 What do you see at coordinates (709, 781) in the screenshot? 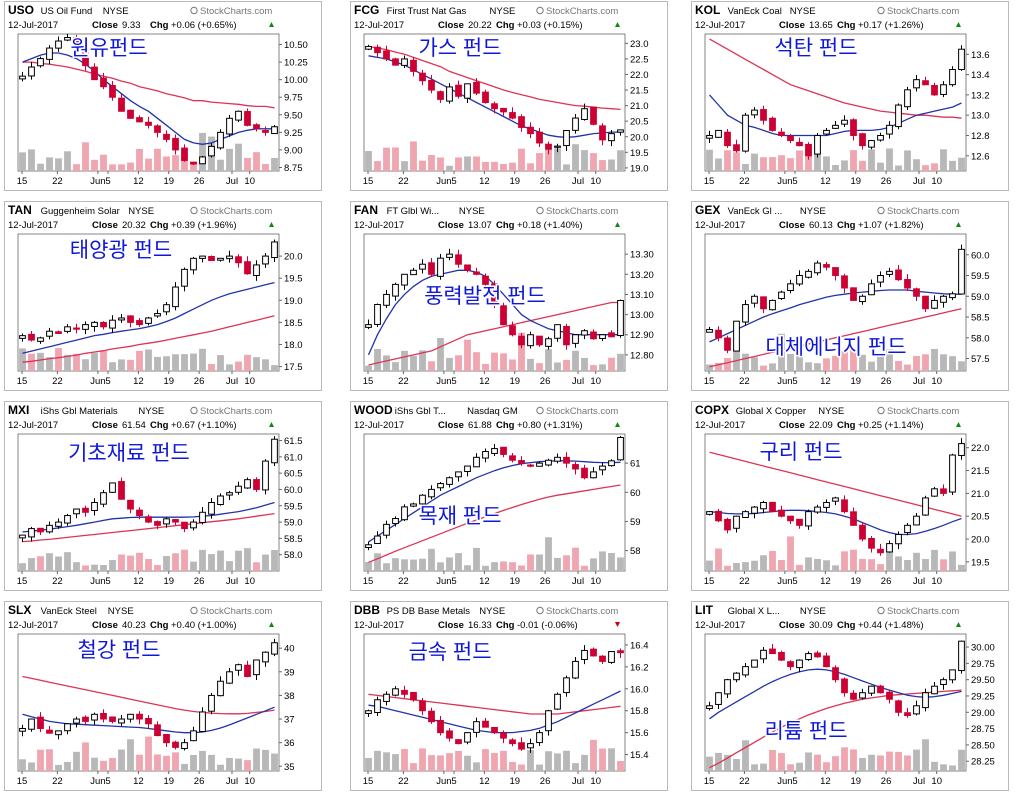
I see `x-tick-label: 15` at bounding box center [709, 781].